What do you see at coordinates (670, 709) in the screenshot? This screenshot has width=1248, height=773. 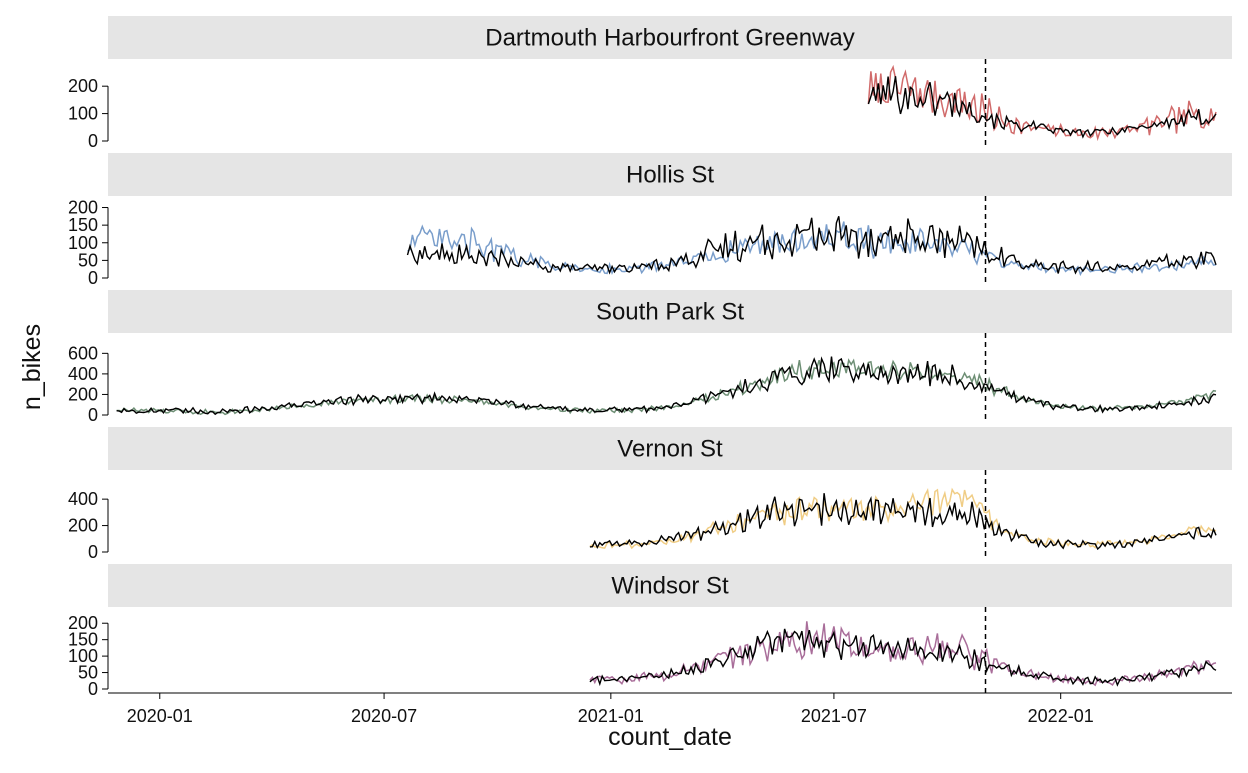 I see `x-axis: 2020-01 2020-07 2021-01 2021-07 2022-01` at bounding box center [670, 709].